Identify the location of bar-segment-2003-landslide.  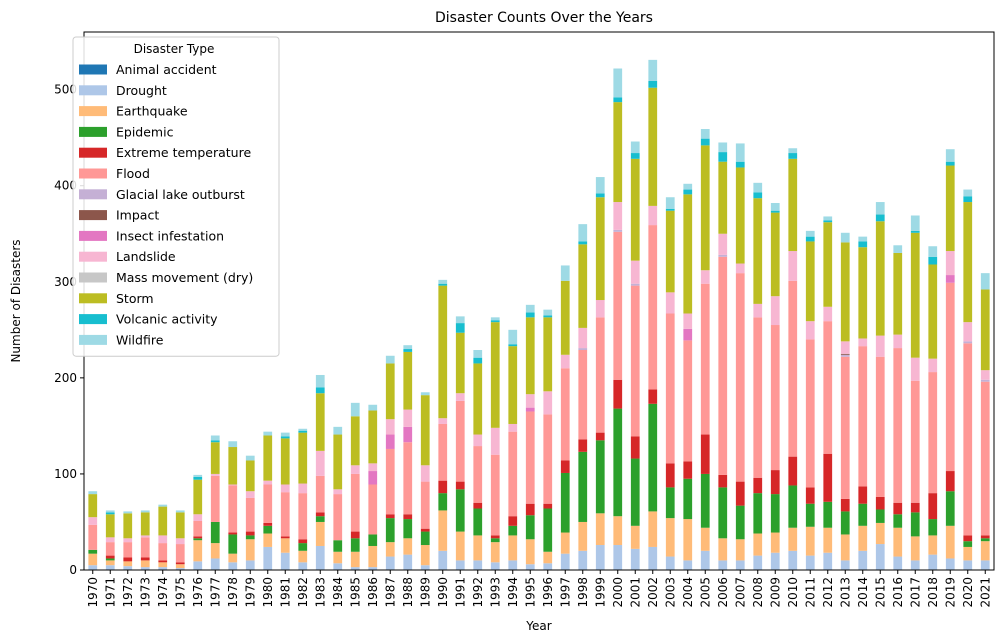
(670, 303).